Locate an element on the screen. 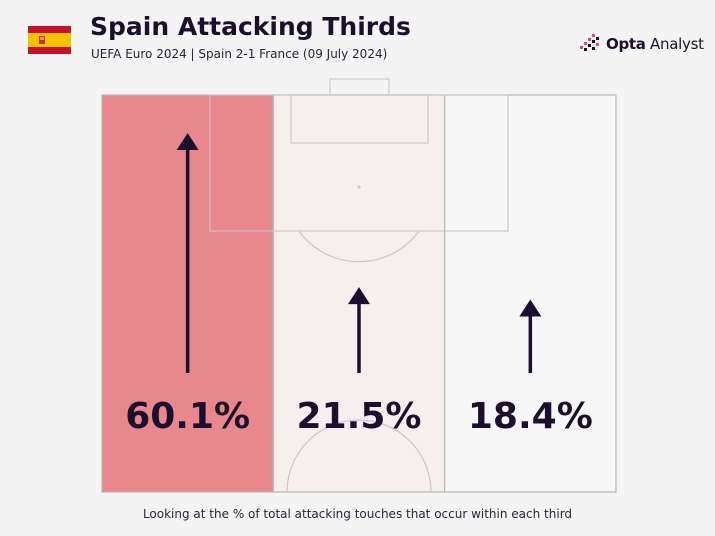 This screenshot has width=715, height=536. goal is located at coordinates (359, 87).